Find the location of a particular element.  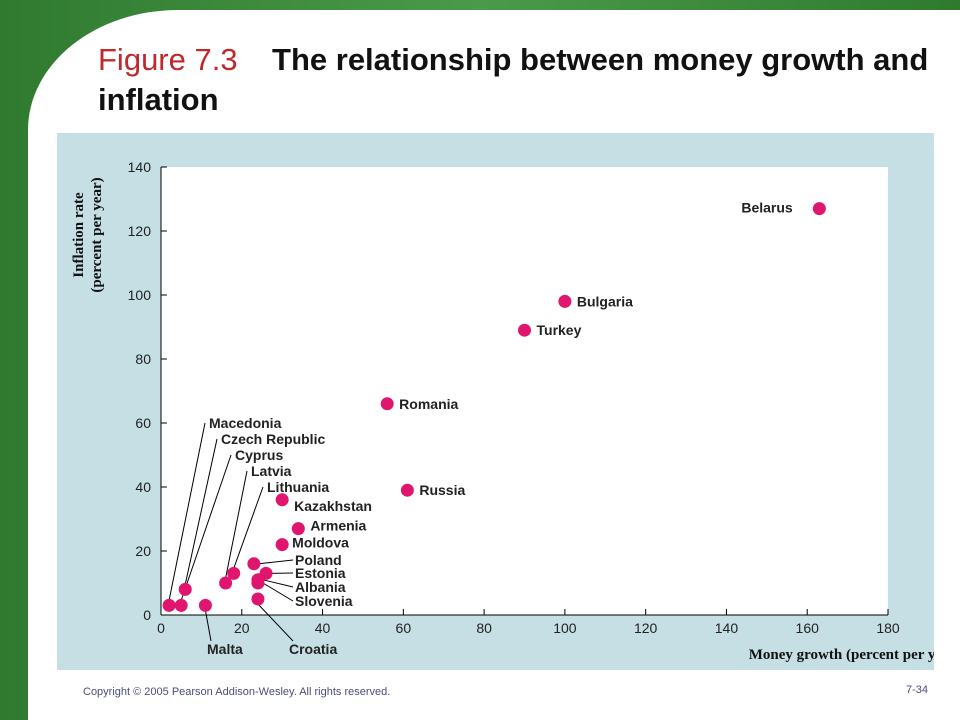

y-tick-label: 40 is located at coordinates (143, 487).